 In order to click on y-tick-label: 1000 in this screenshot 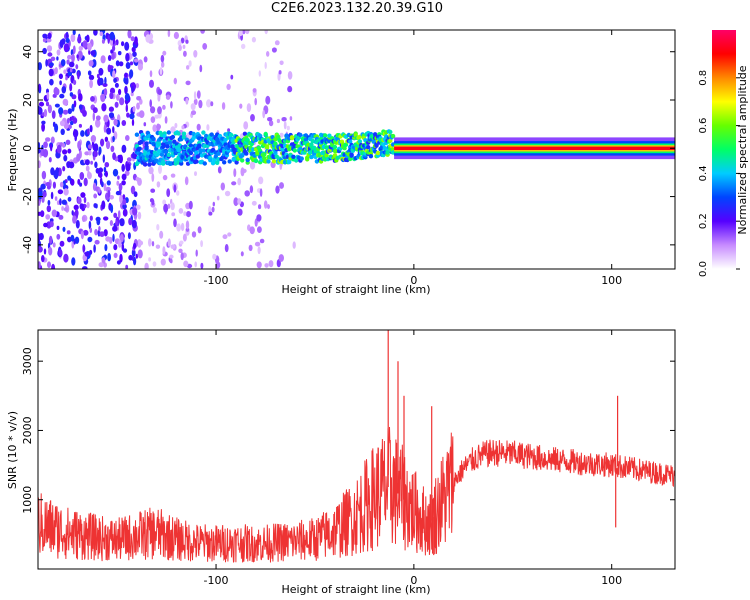, I will do `click(27, 500)`.